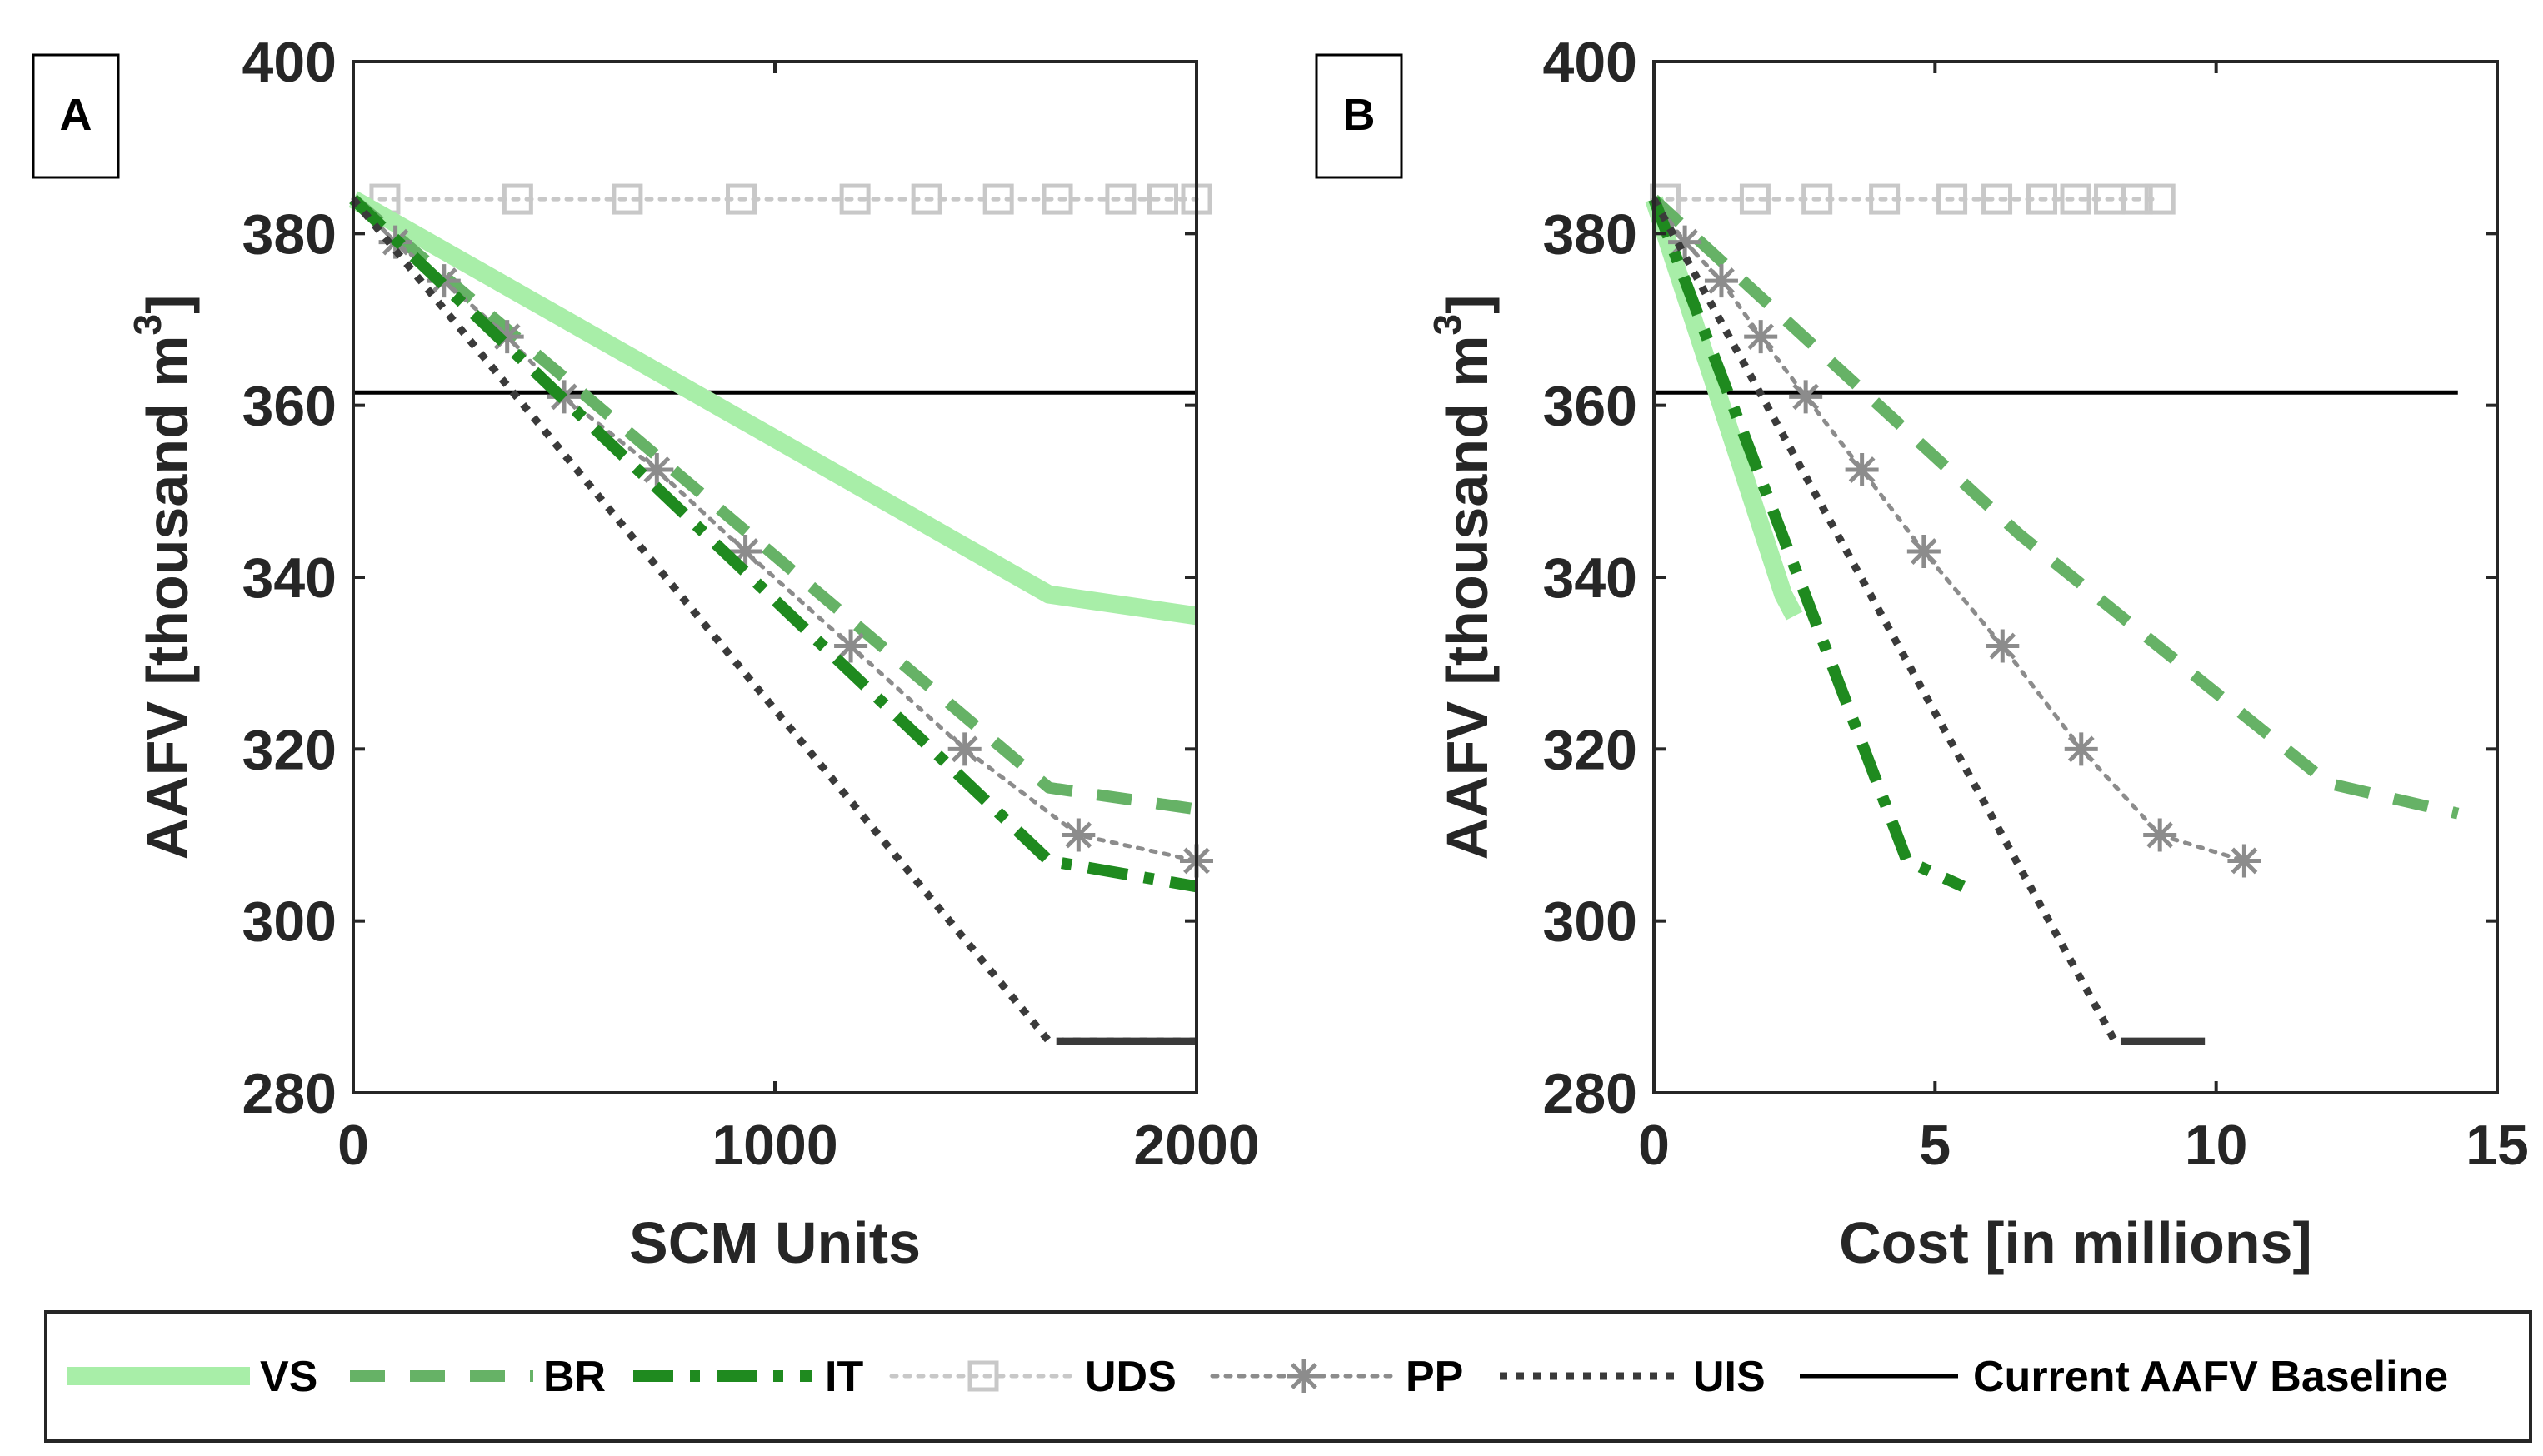  What do you see at coordinates (2216, 1145) in the screenshot?
I see `panel-b-x-tick-label: 10` at bounding box center [2216, 1145].